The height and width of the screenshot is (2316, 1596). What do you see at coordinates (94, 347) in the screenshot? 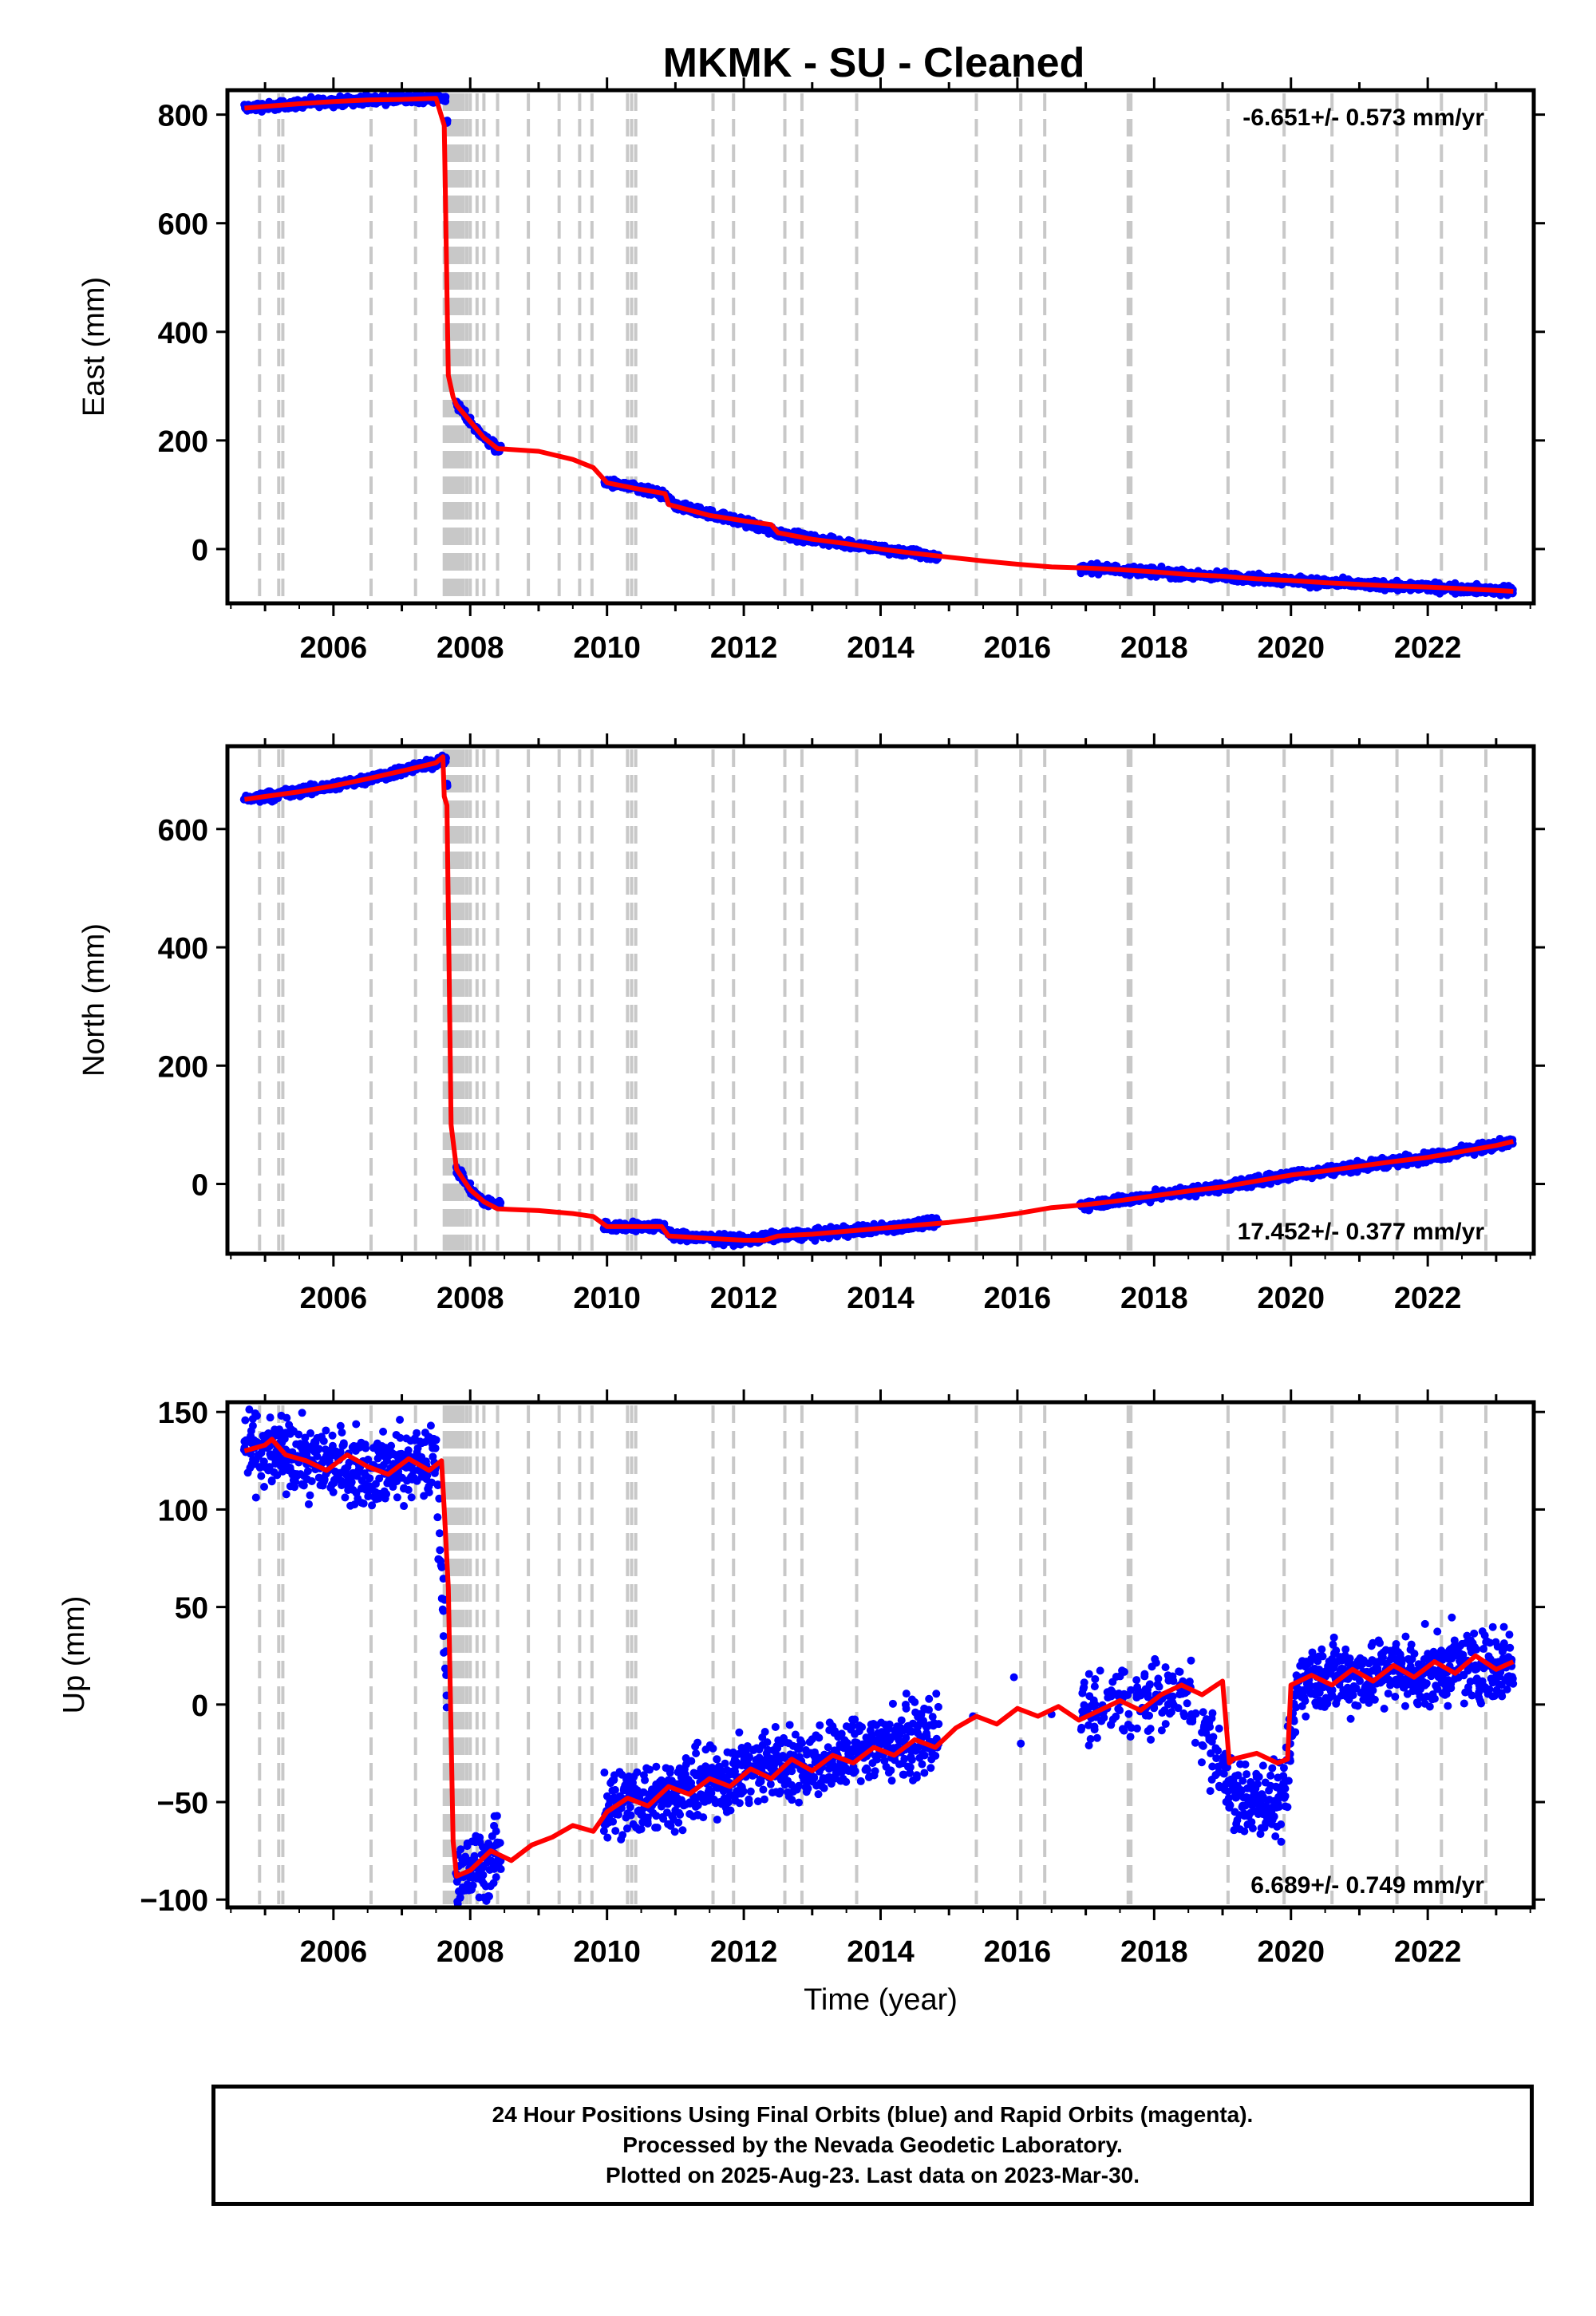
I see `y-axis-label: East (mm)` at bounding box center [94, 347].